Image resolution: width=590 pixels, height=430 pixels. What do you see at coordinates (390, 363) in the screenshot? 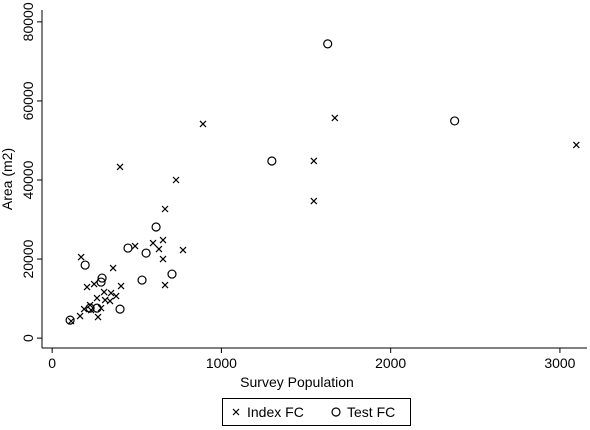
I see `x-tick-label: 2000` at bounding box center [390, 363].